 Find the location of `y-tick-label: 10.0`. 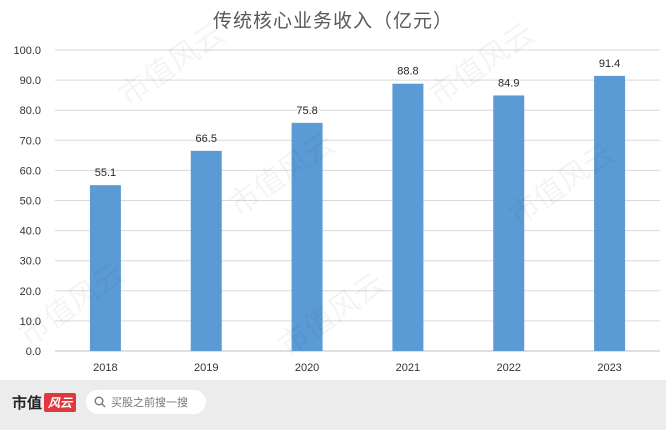

y-tick-label: 10.0 is located at coordinates (30, 322).